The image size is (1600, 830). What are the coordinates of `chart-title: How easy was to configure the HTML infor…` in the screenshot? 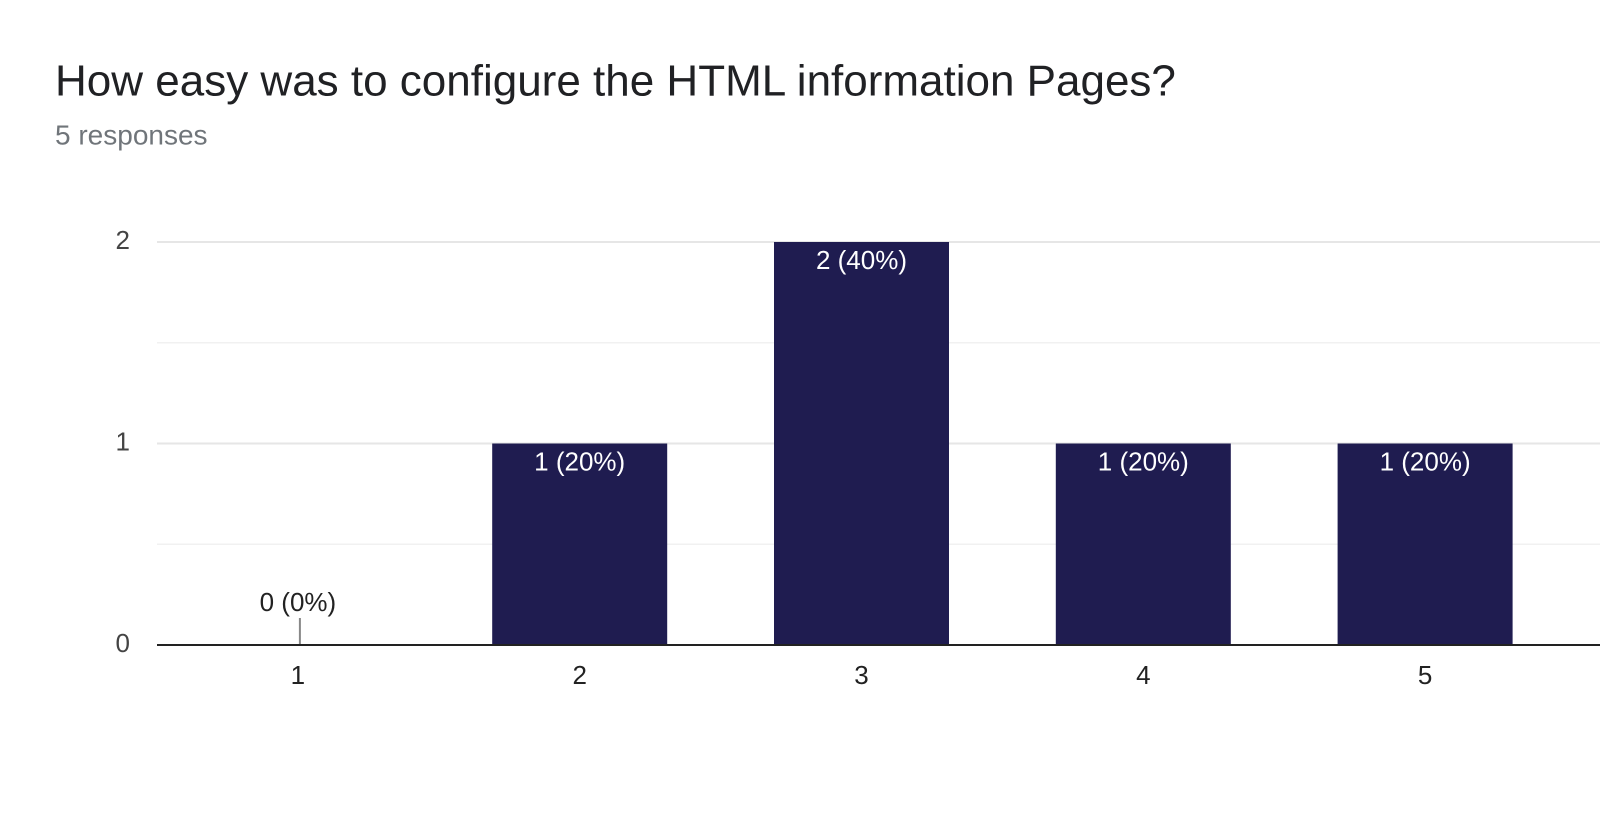 It's located at (615, 81).